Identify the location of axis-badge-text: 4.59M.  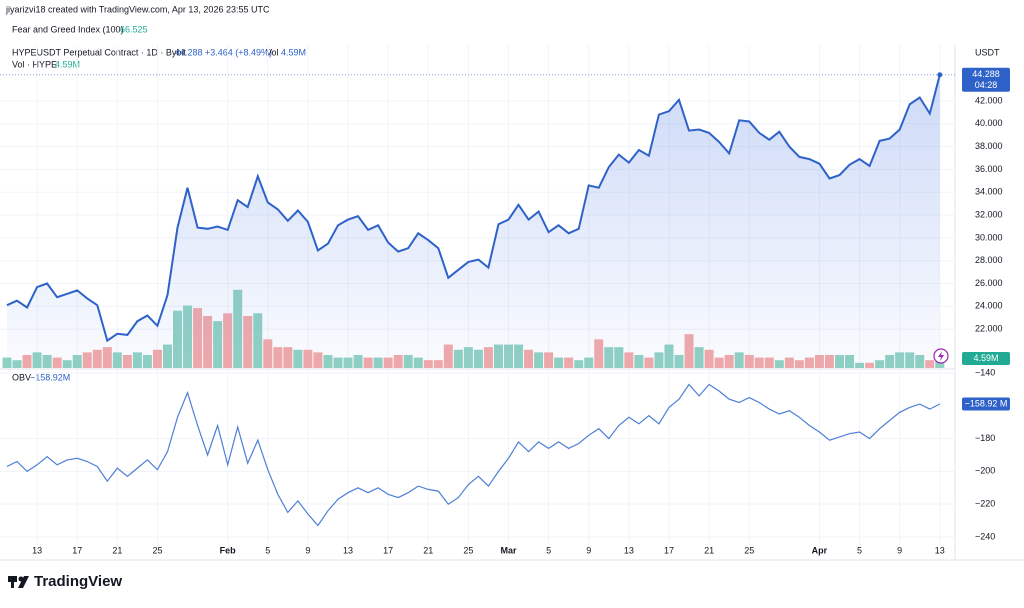
(985, 358).